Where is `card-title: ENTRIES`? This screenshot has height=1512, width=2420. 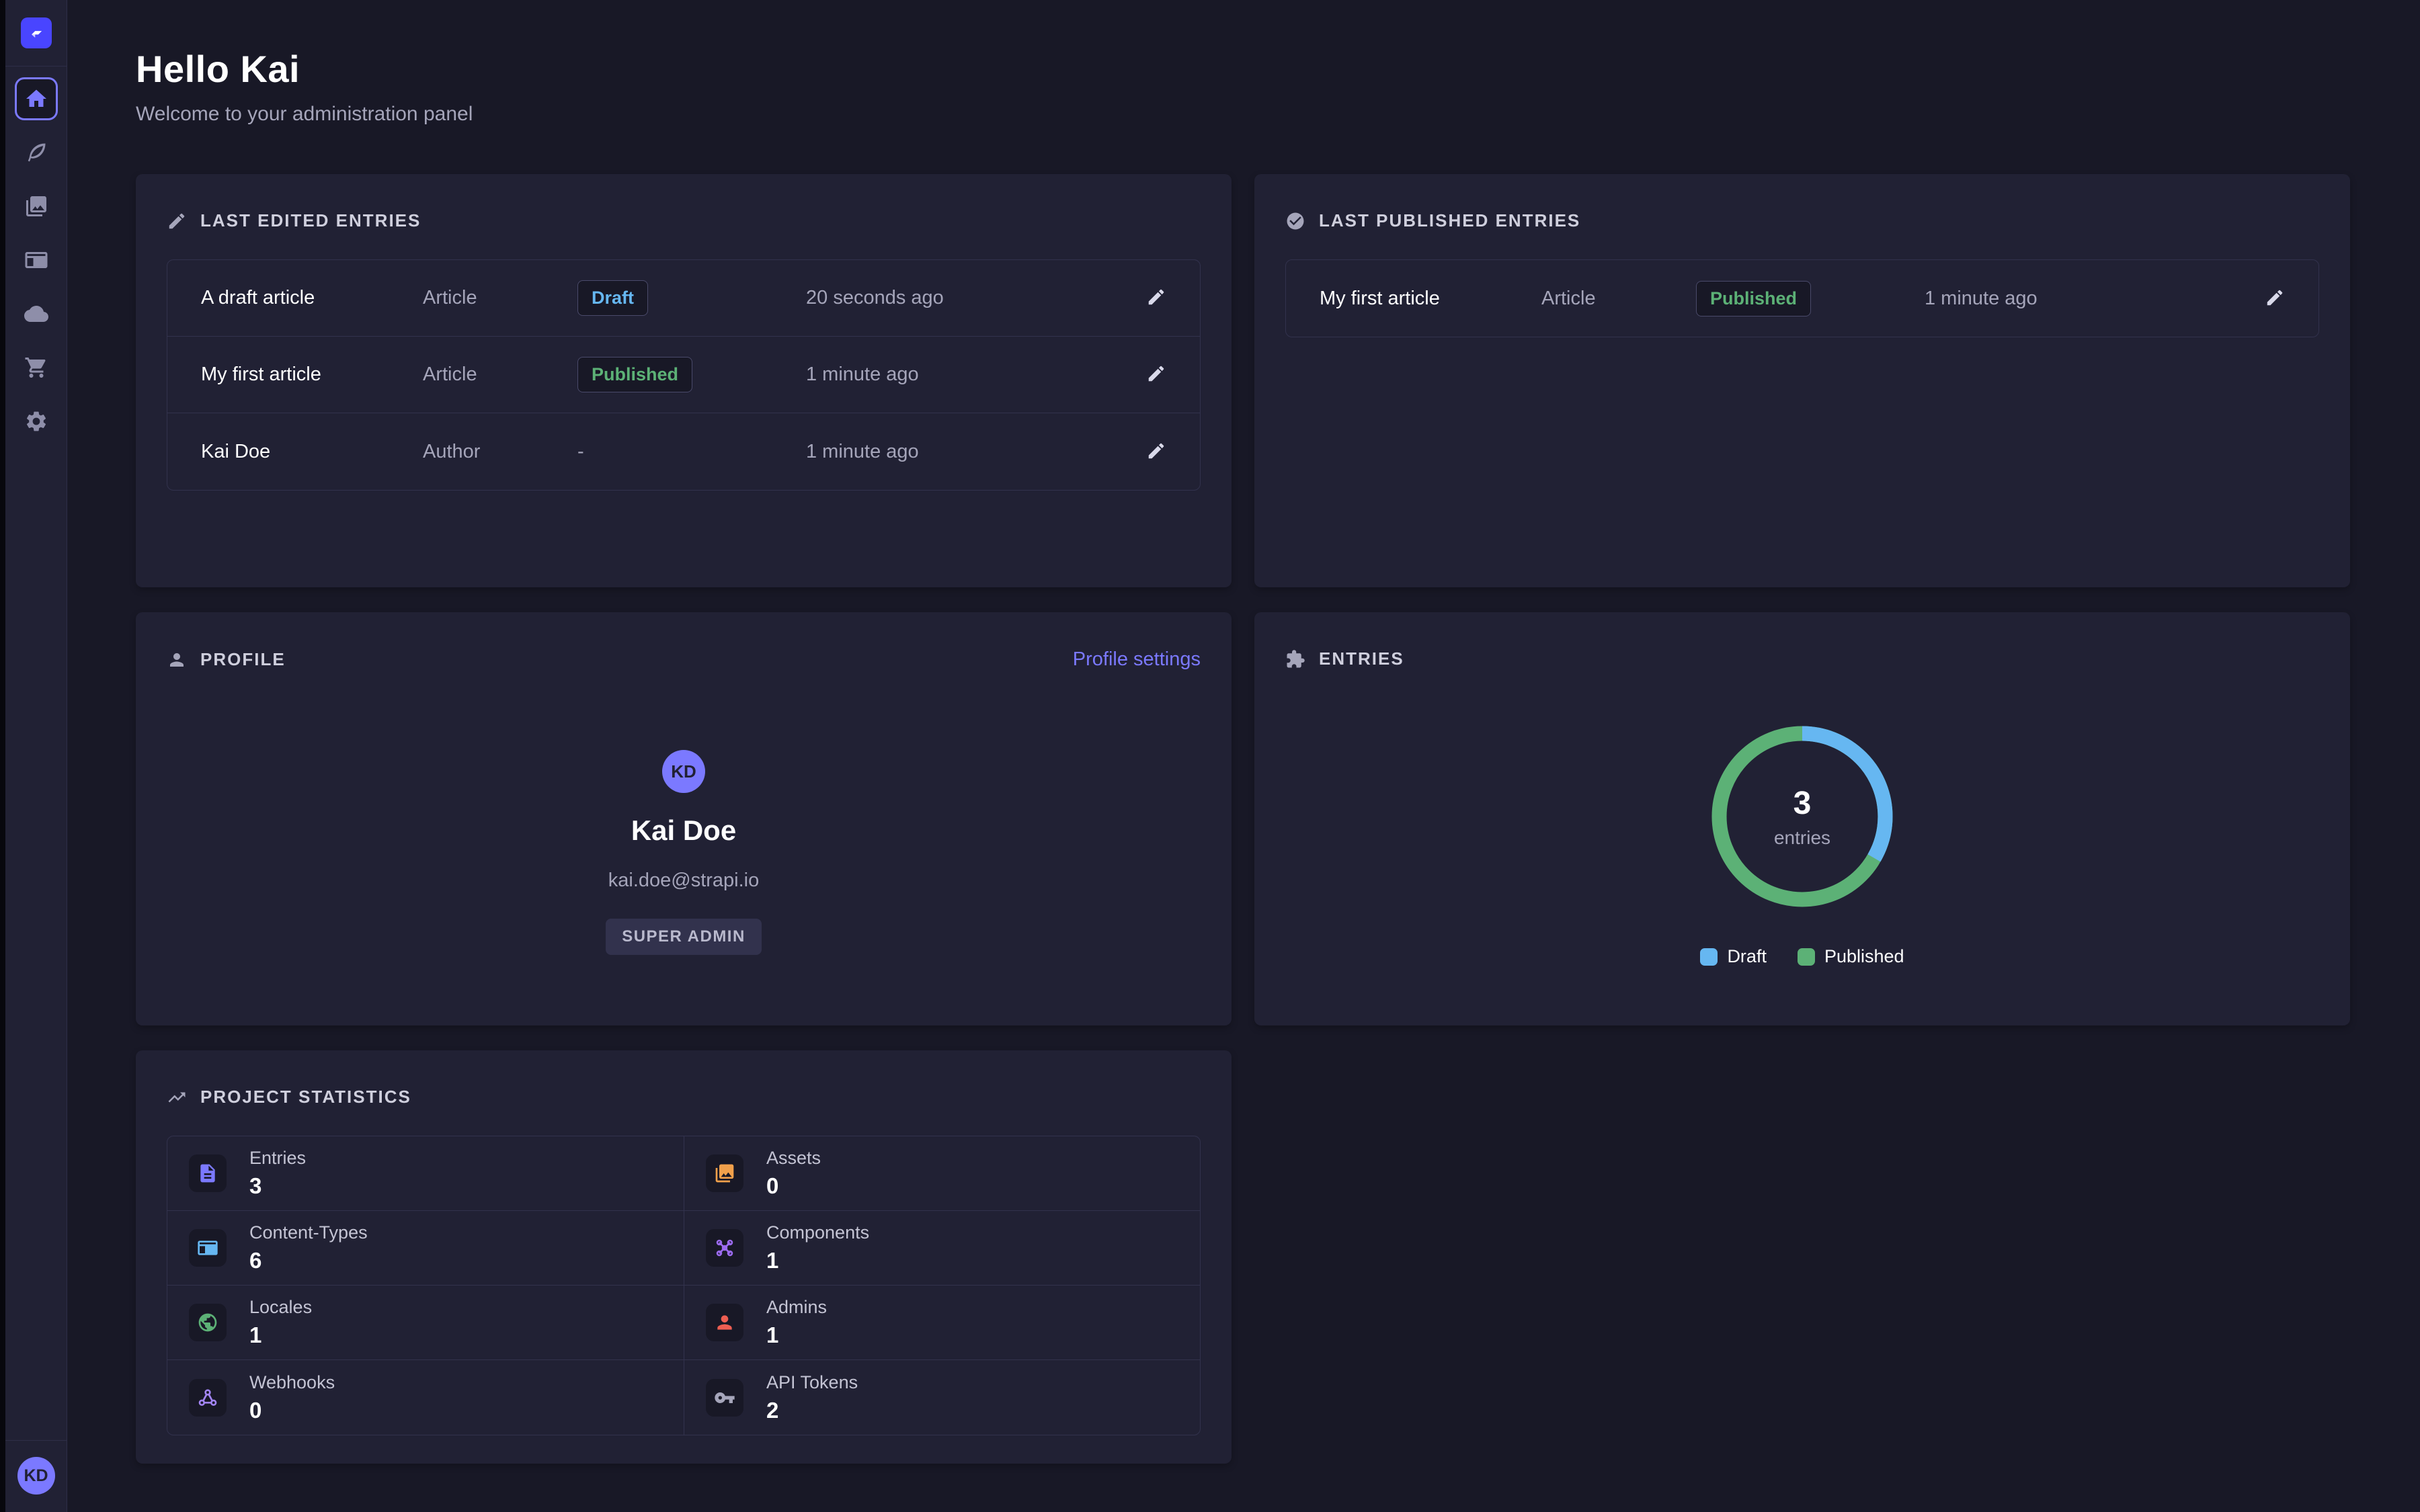
card-title: ENTRIES is located at coordinates (1361, 659).